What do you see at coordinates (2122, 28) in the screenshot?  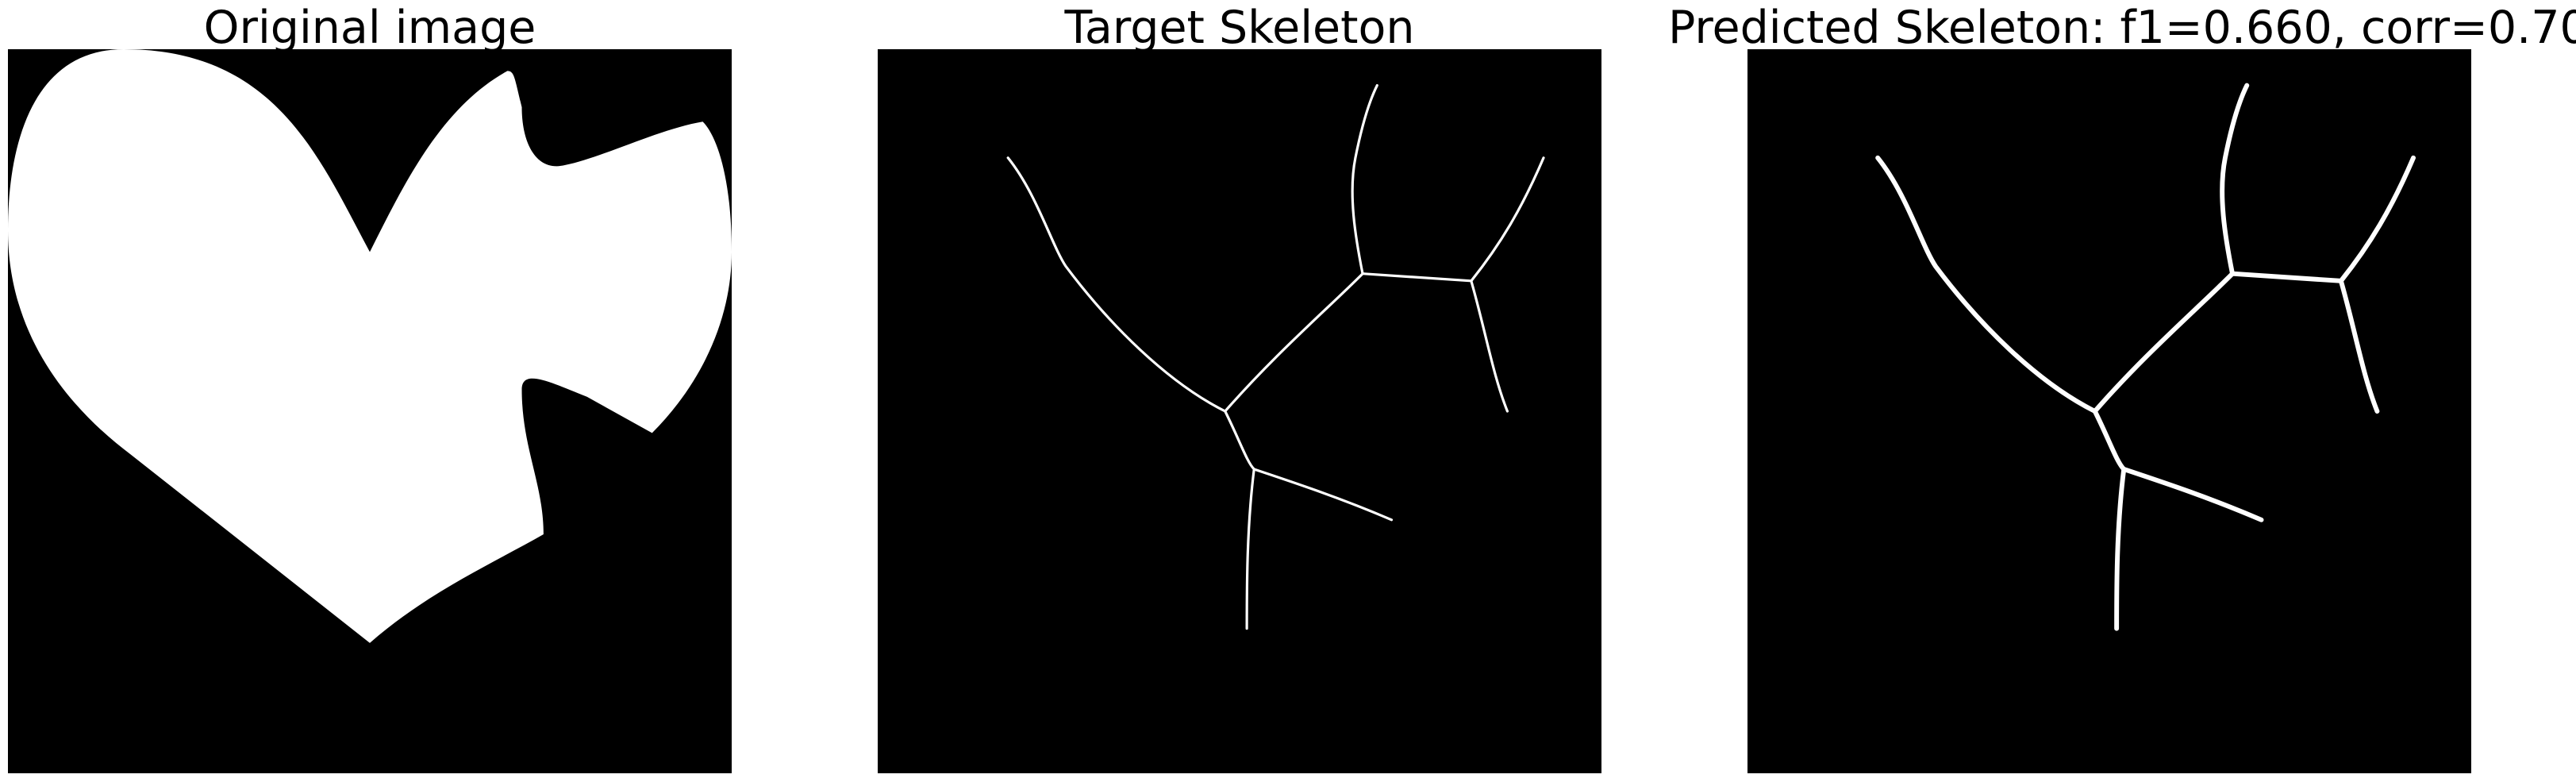 I see `panel-title-predicted: Predicted Skeleton: f1=0.660, corr=0.700` at bounding box center [2122, 28].